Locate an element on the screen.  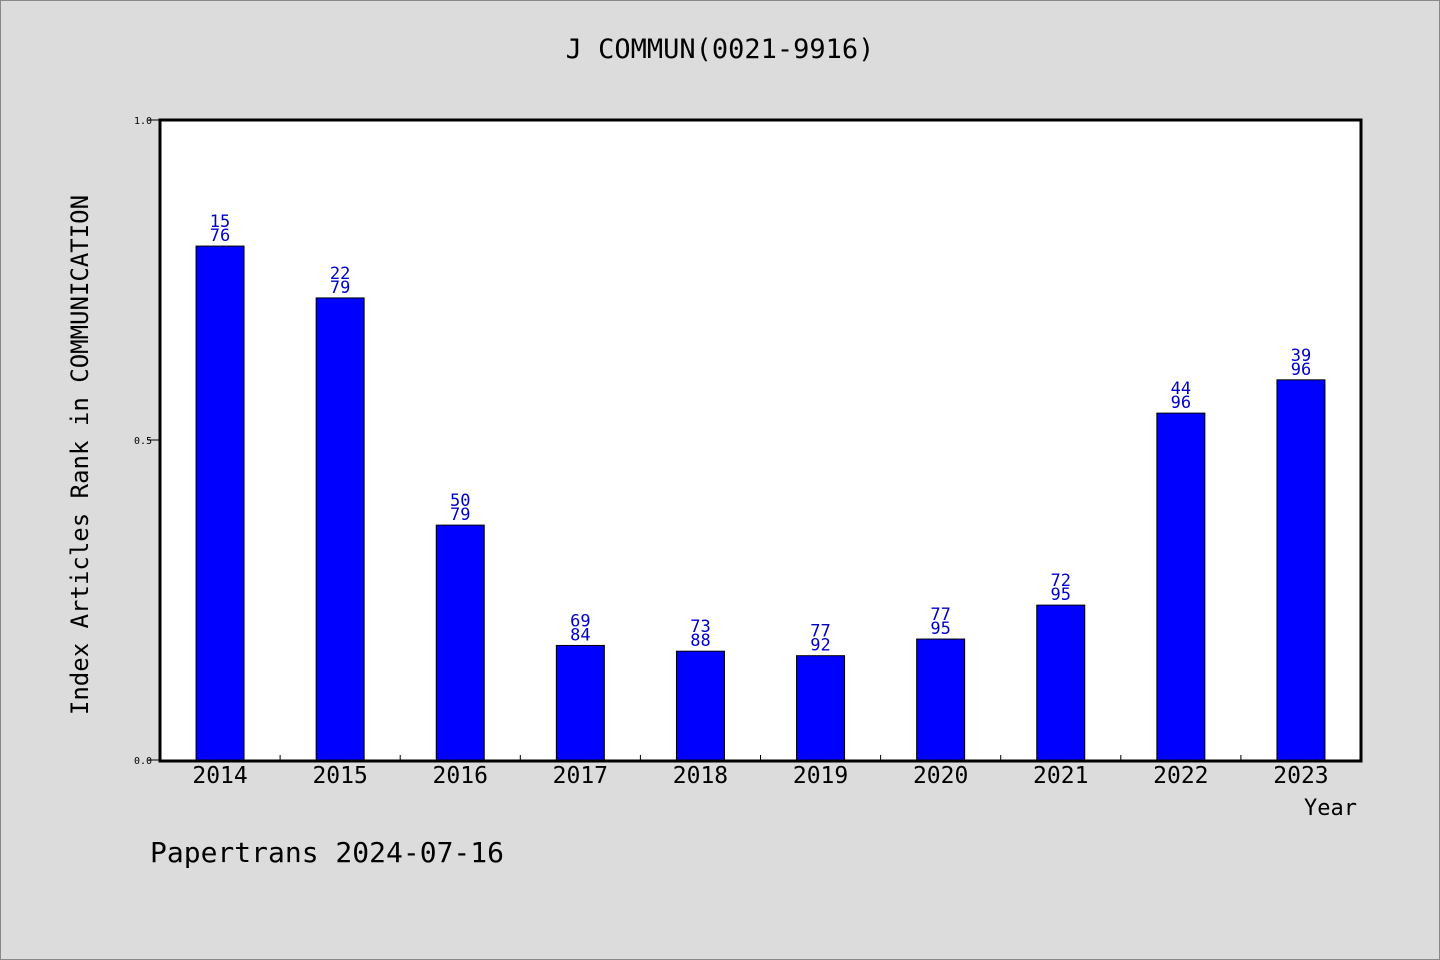
bar-2021 is located at coordinates (1061, 682).